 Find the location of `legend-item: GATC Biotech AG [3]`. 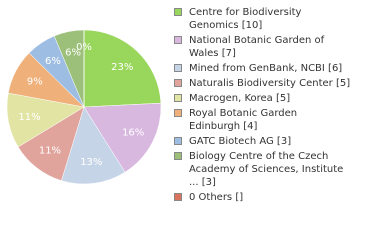

legend-item: GATC Biotech AG [3] is located at coordinates (262, 141).